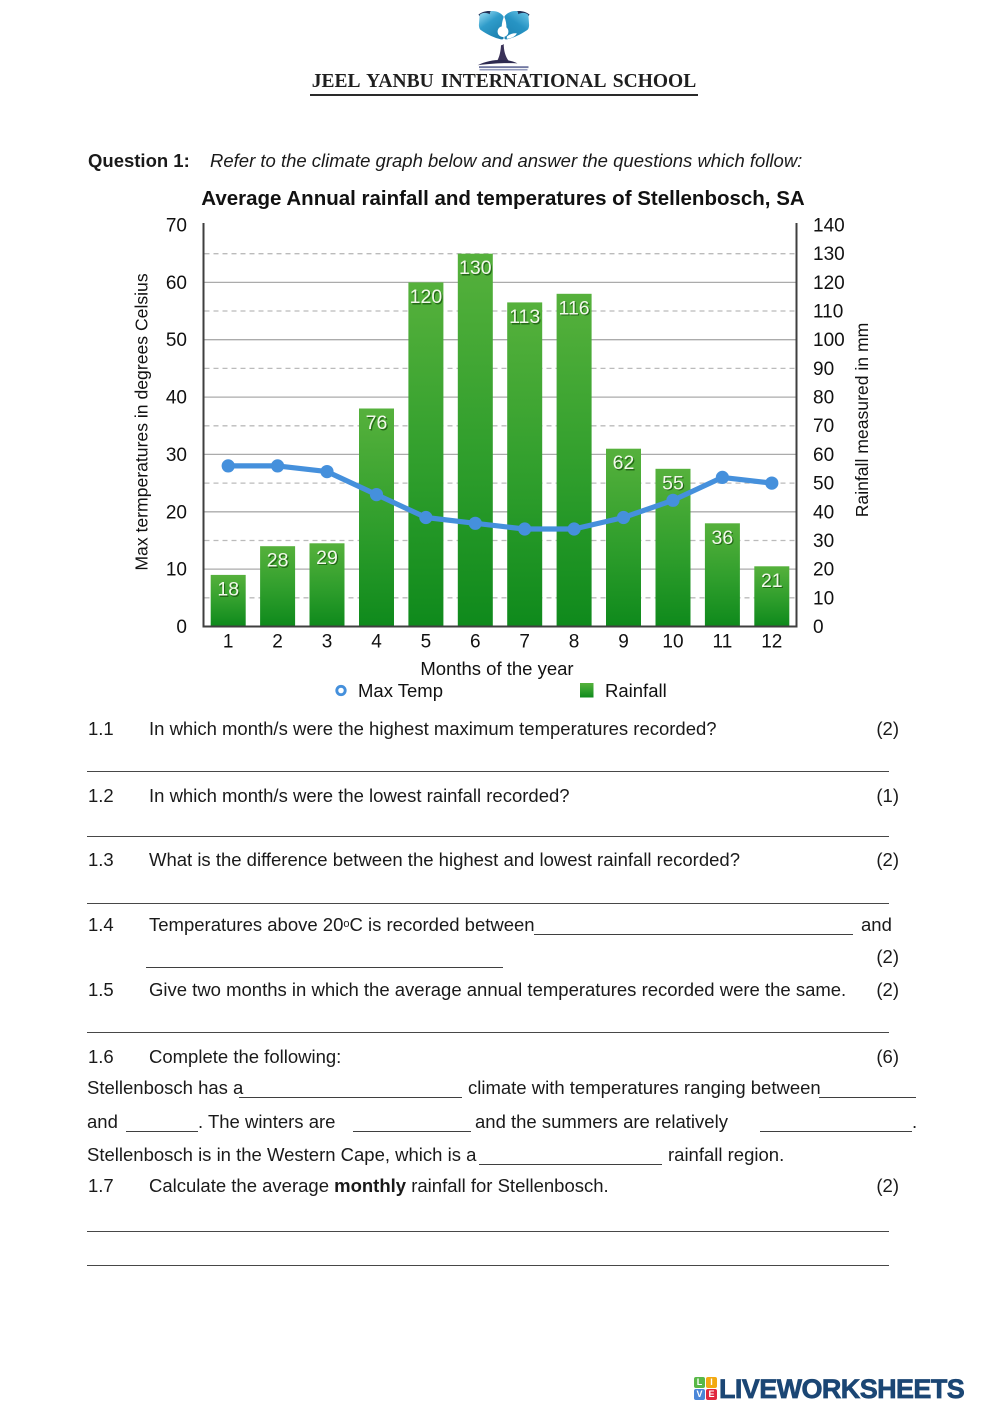  What do you see at coordinates (496, 668) in the screenshot?
I see `svg-text: Months of the year` at bounding box center [496, 668].